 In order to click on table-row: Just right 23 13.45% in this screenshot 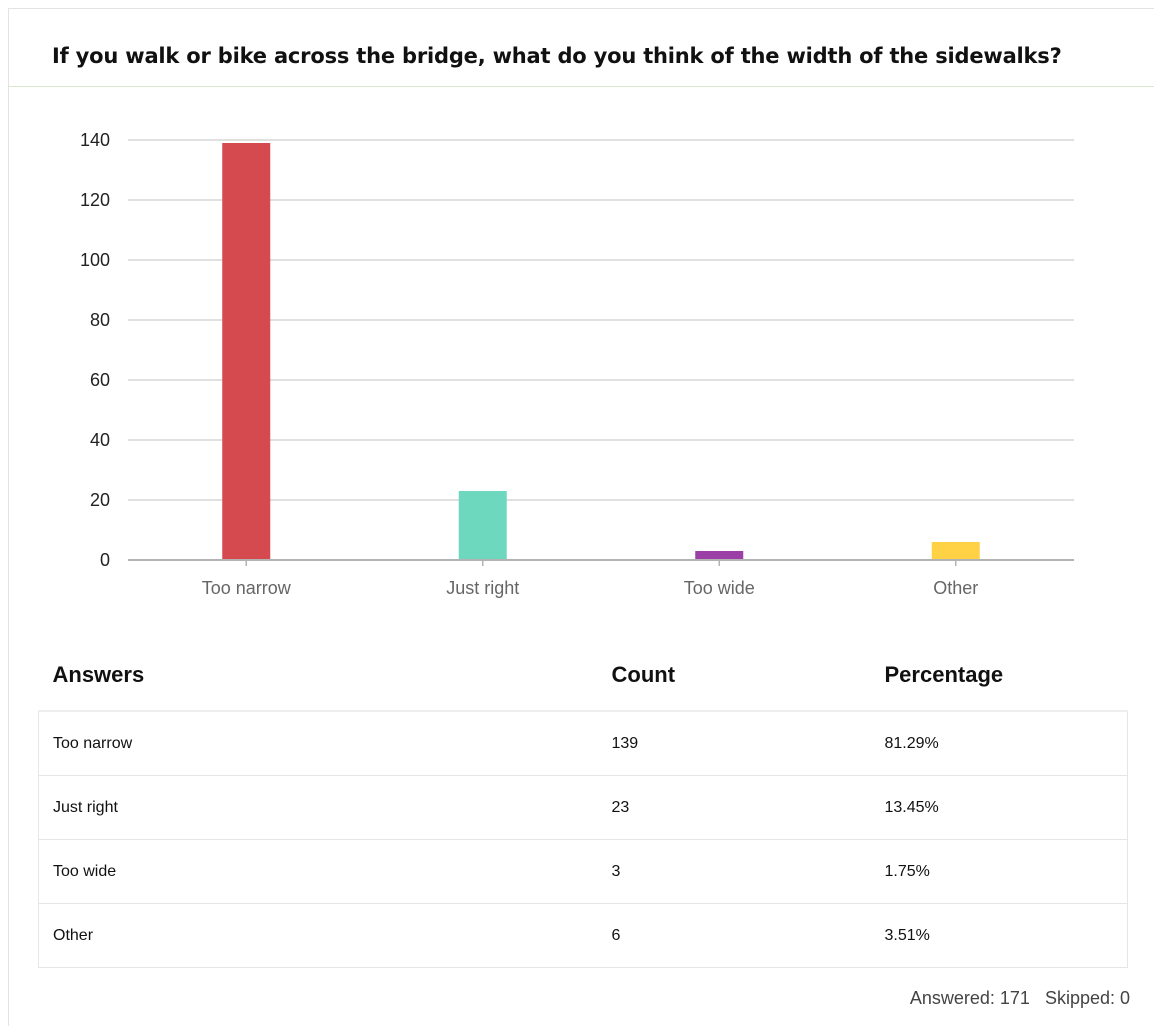, I will do `click(583, 807)`.